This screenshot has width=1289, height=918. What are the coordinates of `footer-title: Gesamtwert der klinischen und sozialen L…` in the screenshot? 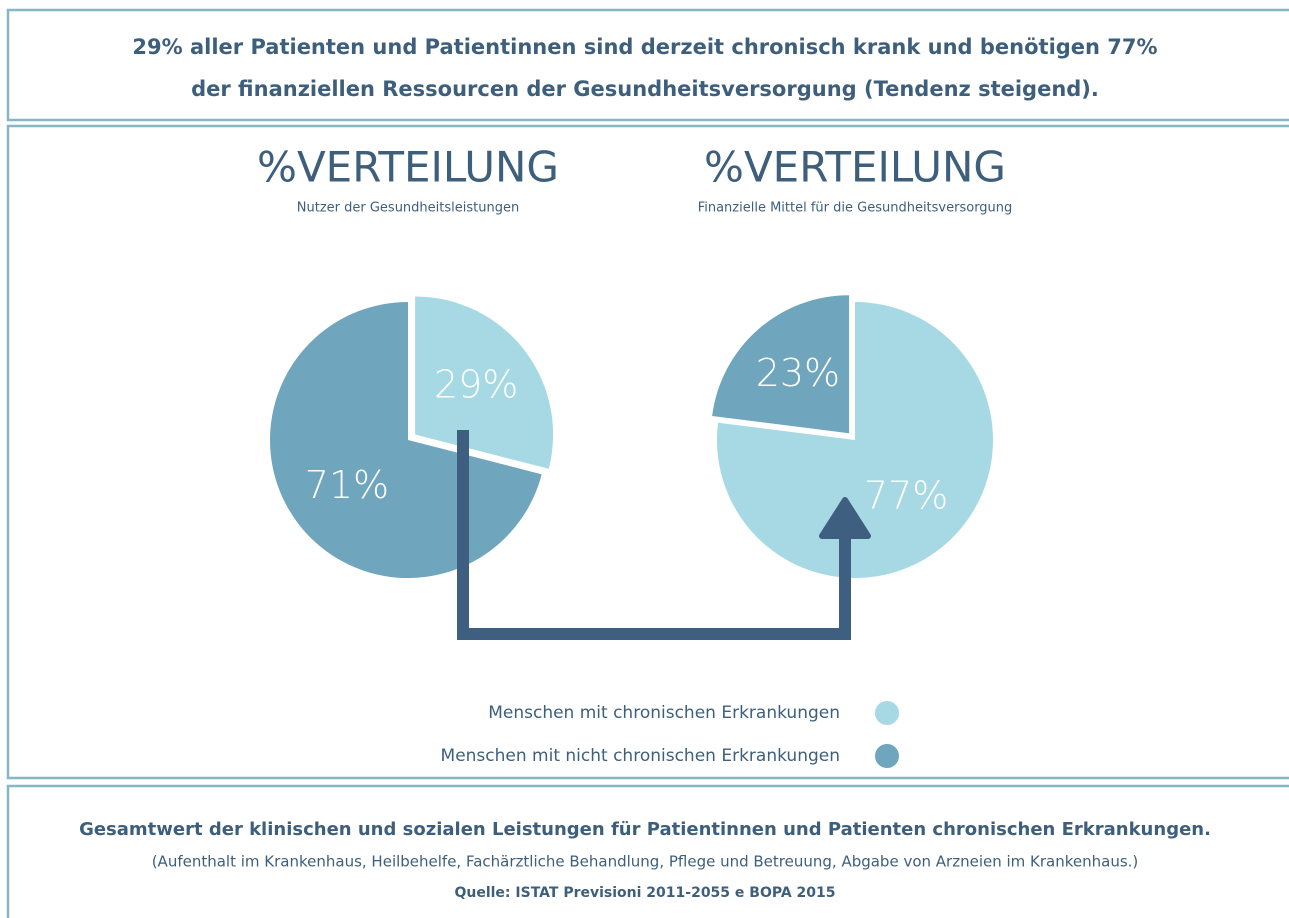 It's located at (645, 829).